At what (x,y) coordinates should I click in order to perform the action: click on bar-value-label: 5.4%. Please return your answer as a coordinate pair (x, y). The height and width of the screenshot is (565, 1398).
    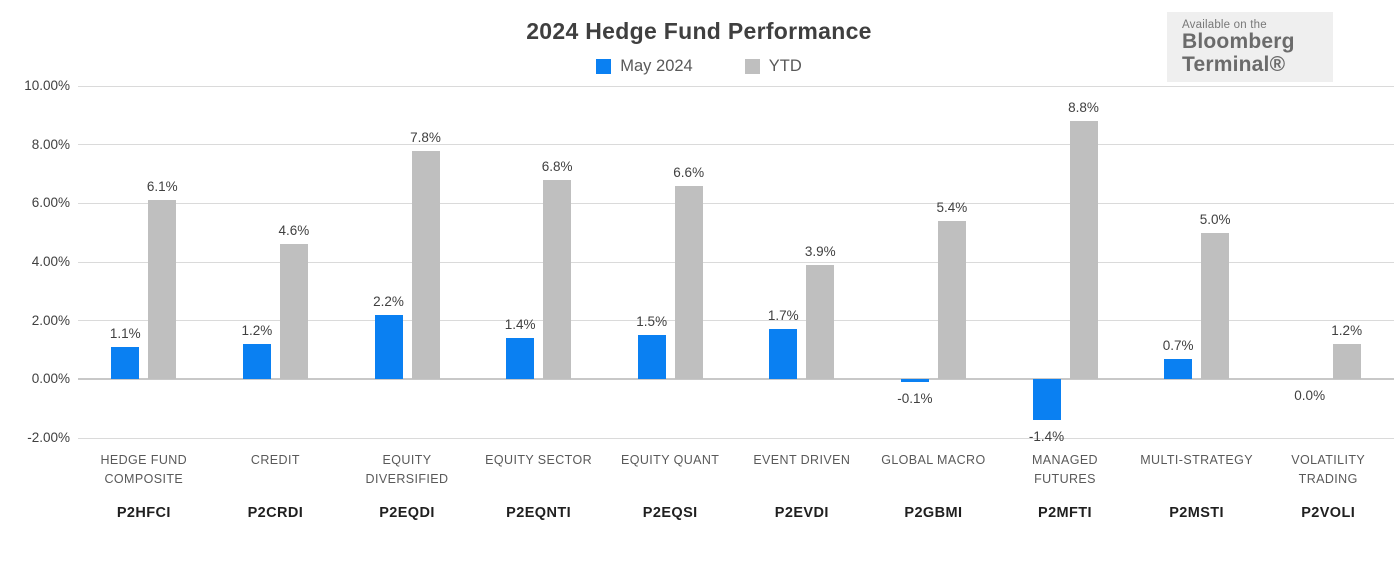
    Looking at the image, I should click on (952, 207).